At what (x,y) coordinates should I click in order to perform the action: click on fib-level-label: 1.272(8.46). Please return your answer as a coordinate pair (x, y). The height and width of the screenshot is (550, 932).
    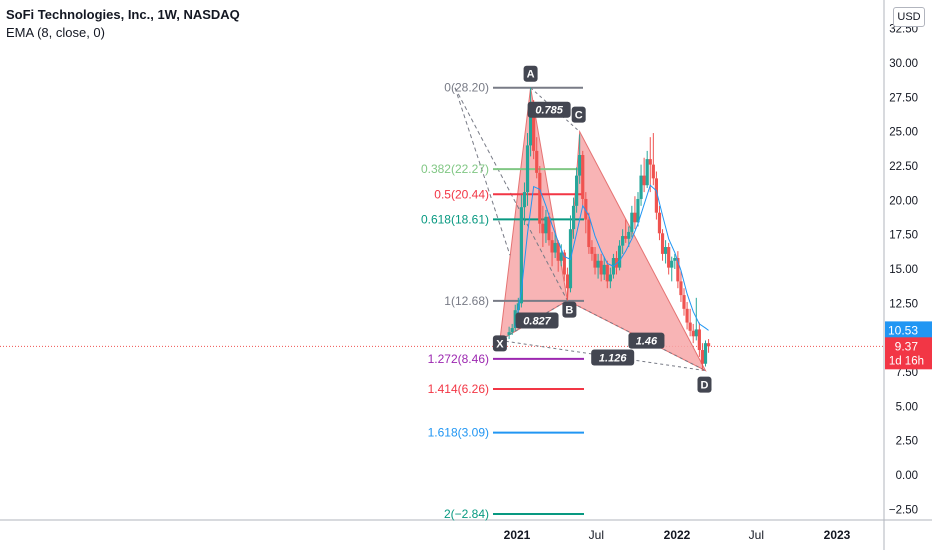
    Looking at the image, I should click on (458, 359).